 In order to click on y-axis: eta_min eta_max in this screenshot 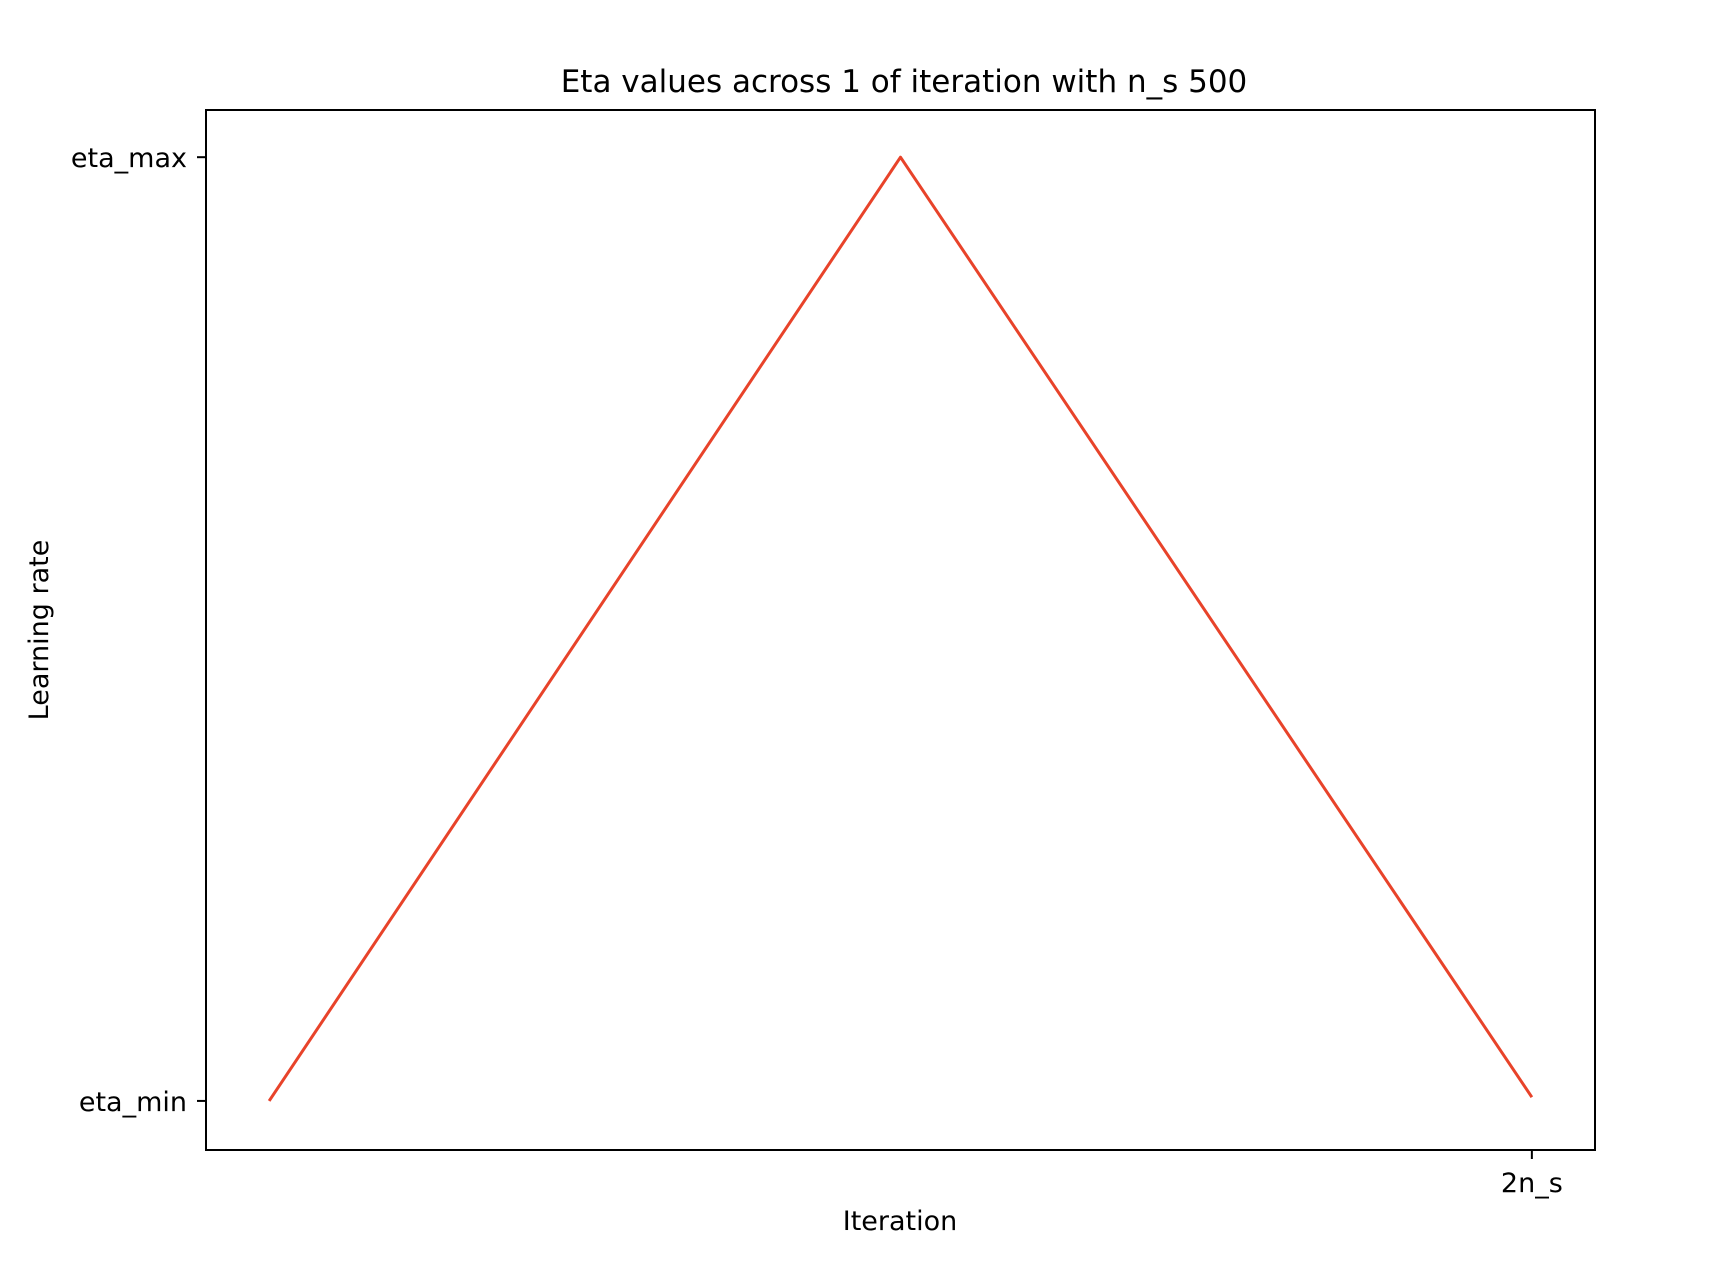, I will do `click(138, 630)`.